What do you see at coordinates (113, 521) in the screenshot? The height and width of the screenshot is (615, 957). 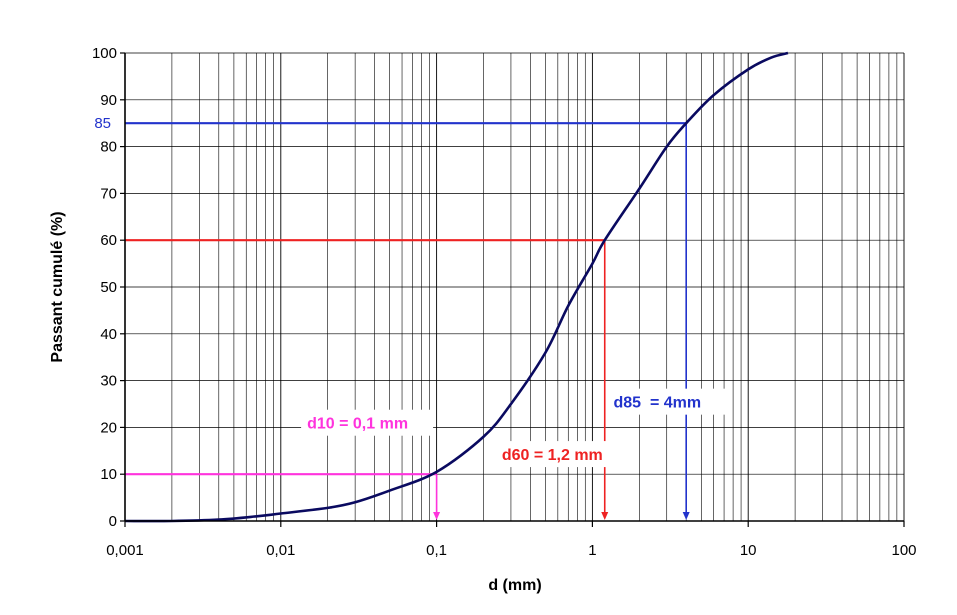 I see `y-tick-label: 0` at bounding box center [113, 521].